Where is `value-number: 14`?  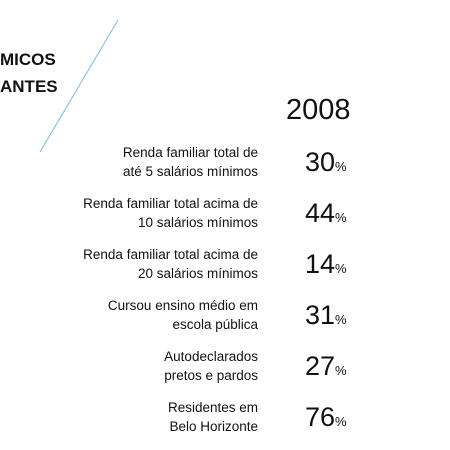 value-number: 14 is located at coordinates (320, 264).